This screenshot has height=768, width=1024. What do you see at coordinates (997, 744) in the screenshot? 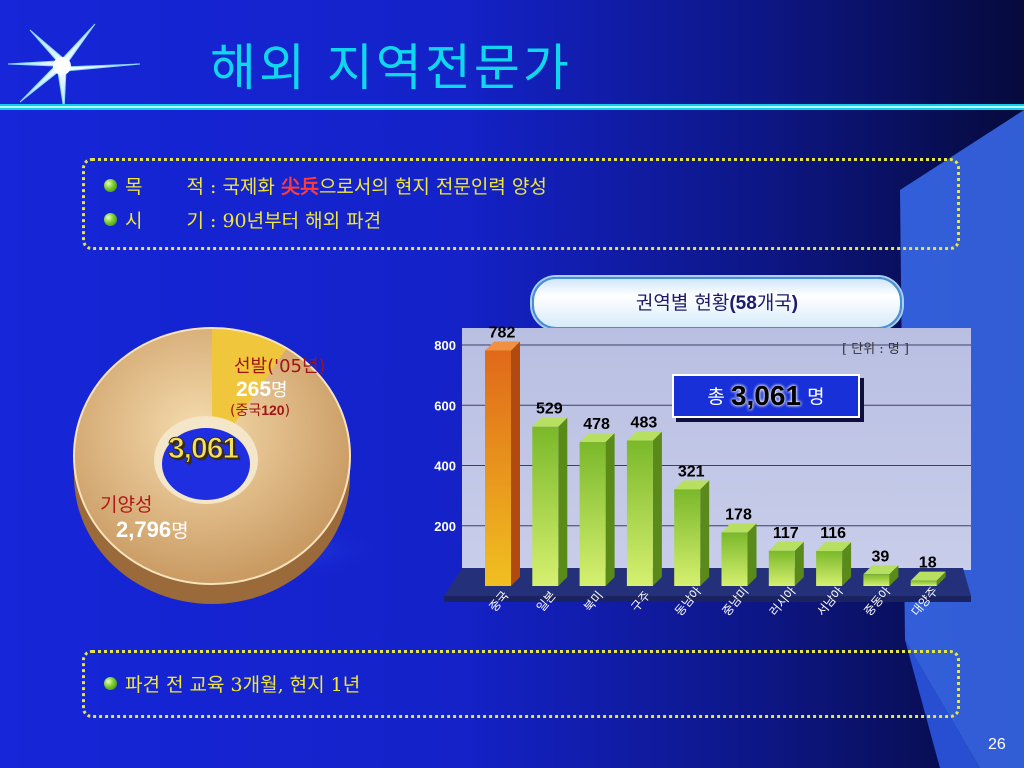
I see `page-number: 26` at bounding box center [997, 744].